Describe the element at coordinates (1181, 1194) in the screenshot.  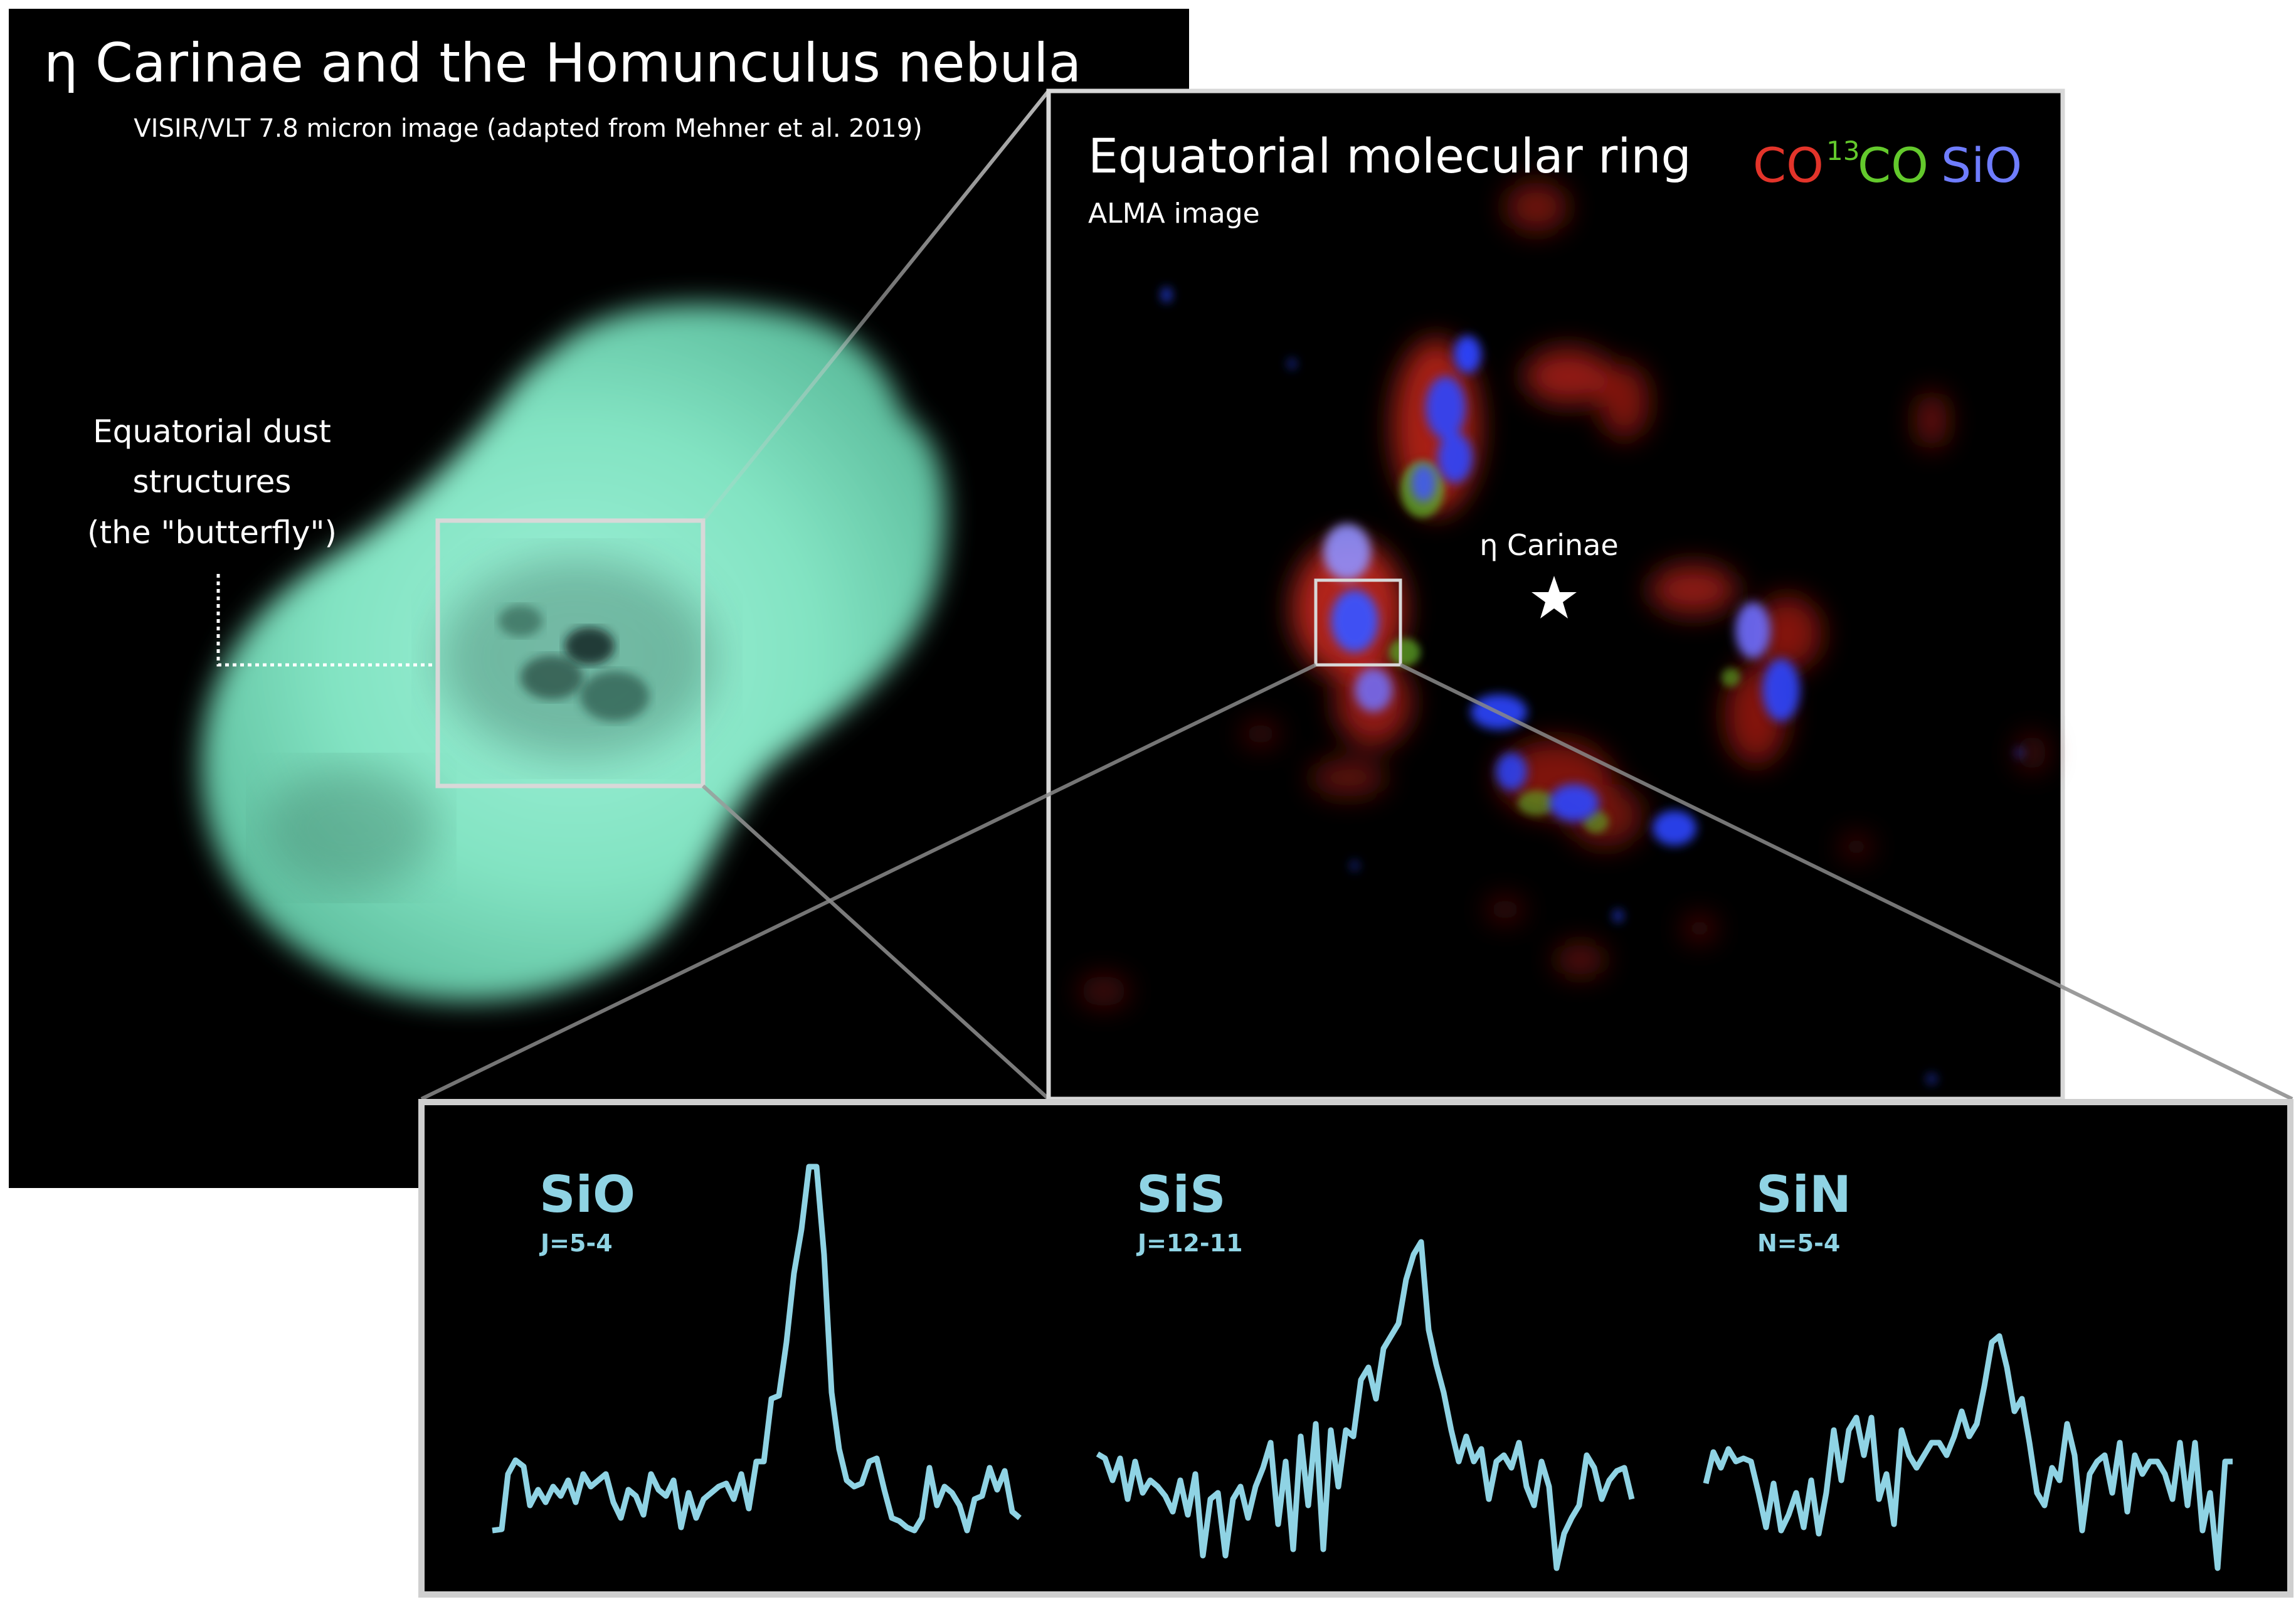
I see `spectrum-name-sis: SiS` at that location.